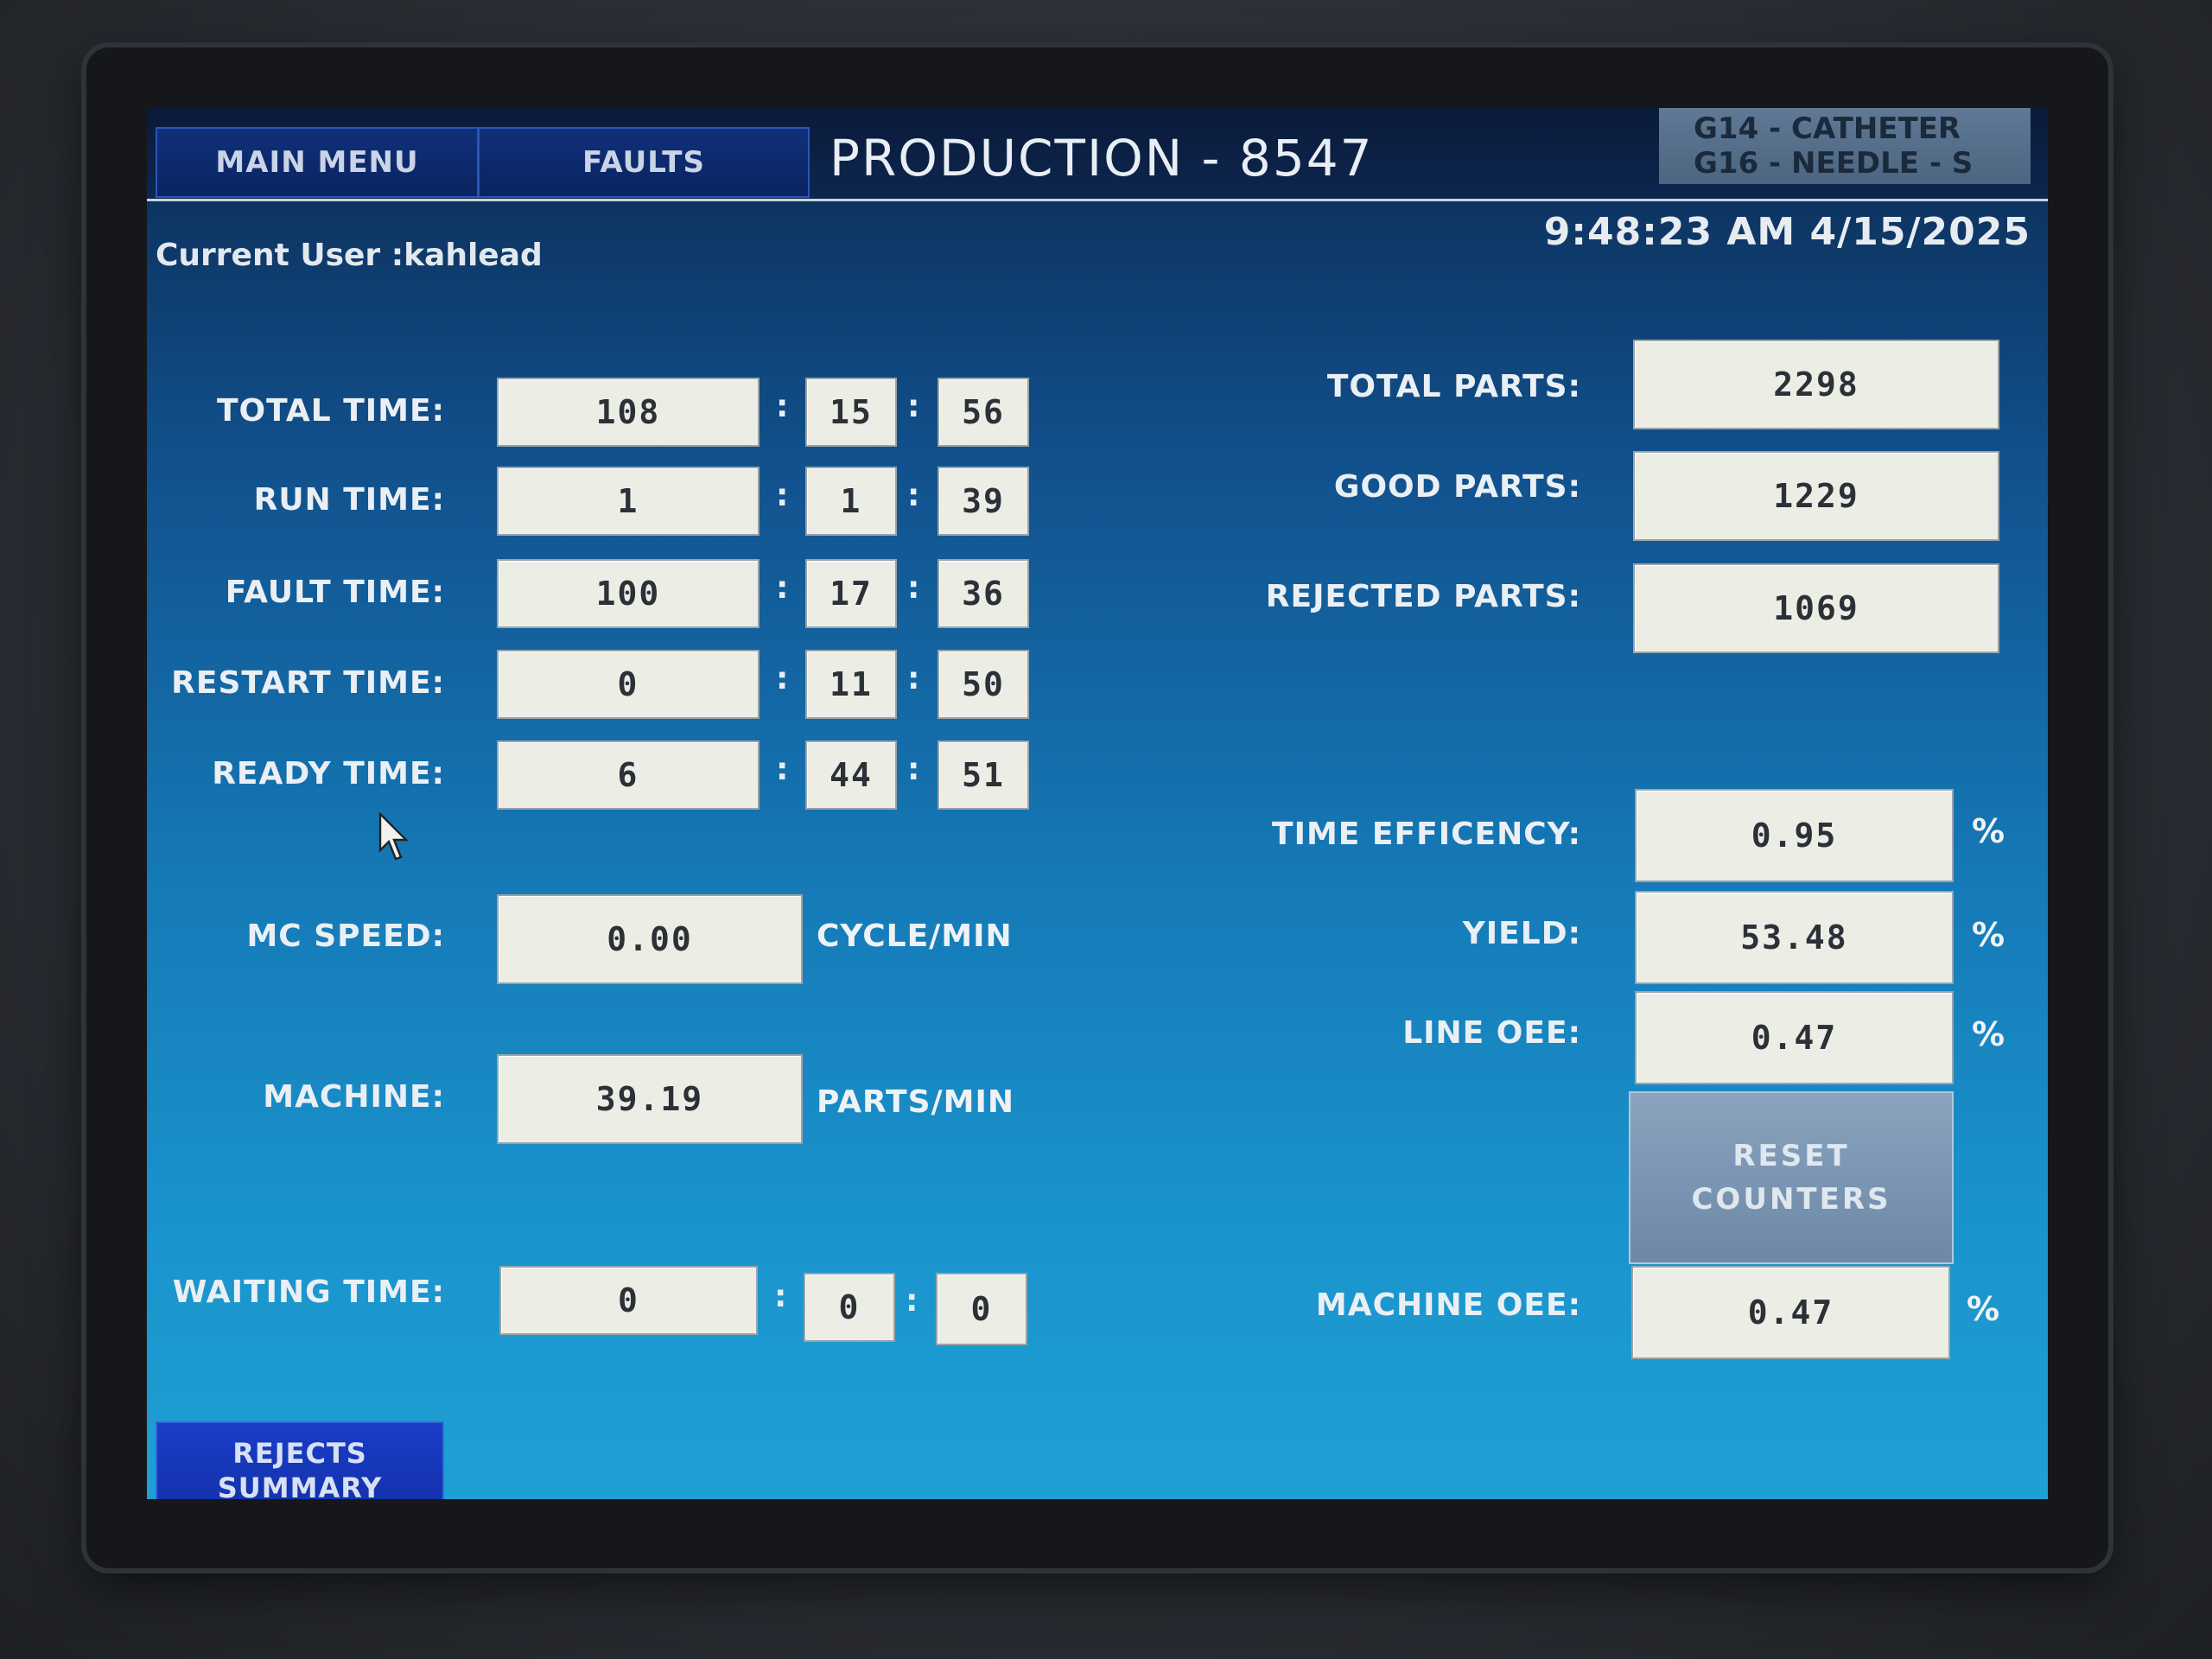 The height and width of the screenshot is (1659, 2212). Describe the element at coordinates (299, 1453) in the screenshot. I see `rejects-summary-line-1: REJECTS` at that location.